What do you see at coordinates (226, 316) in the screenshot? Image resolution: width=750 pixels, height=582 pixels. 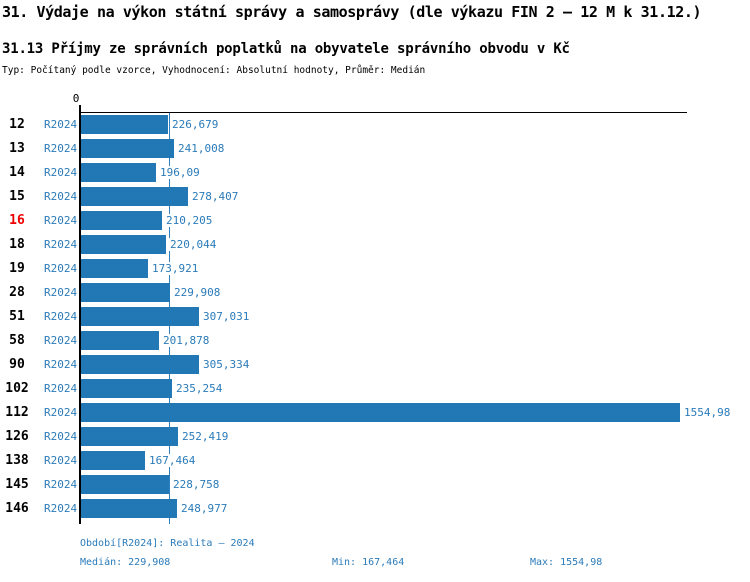 I see `value-label: 307,031` at bounding box center [226, 316].